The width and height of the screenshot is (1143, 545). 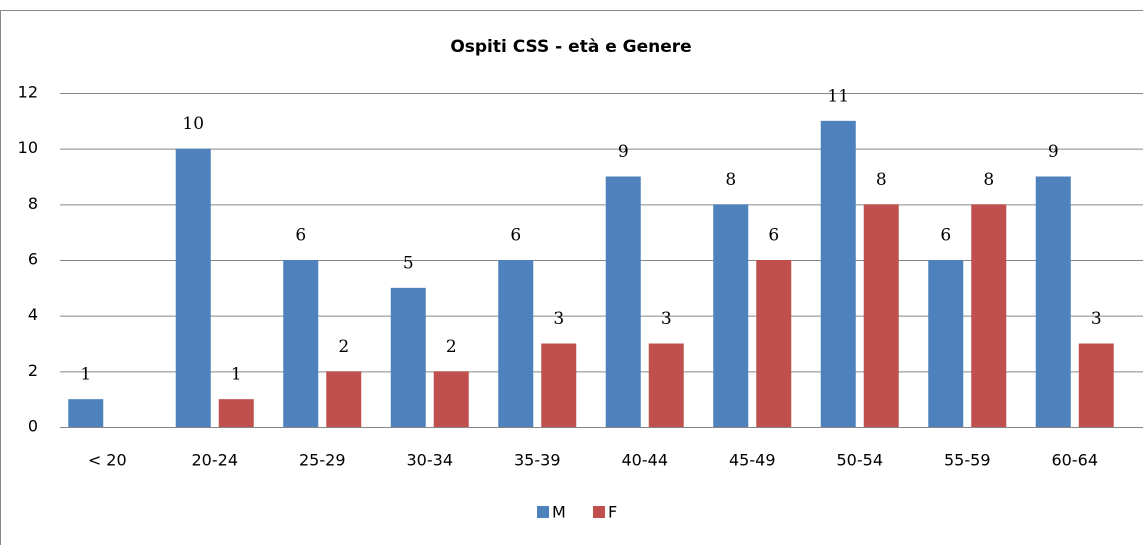 I want to click on data-label: 11, so click(x=838, y=96).